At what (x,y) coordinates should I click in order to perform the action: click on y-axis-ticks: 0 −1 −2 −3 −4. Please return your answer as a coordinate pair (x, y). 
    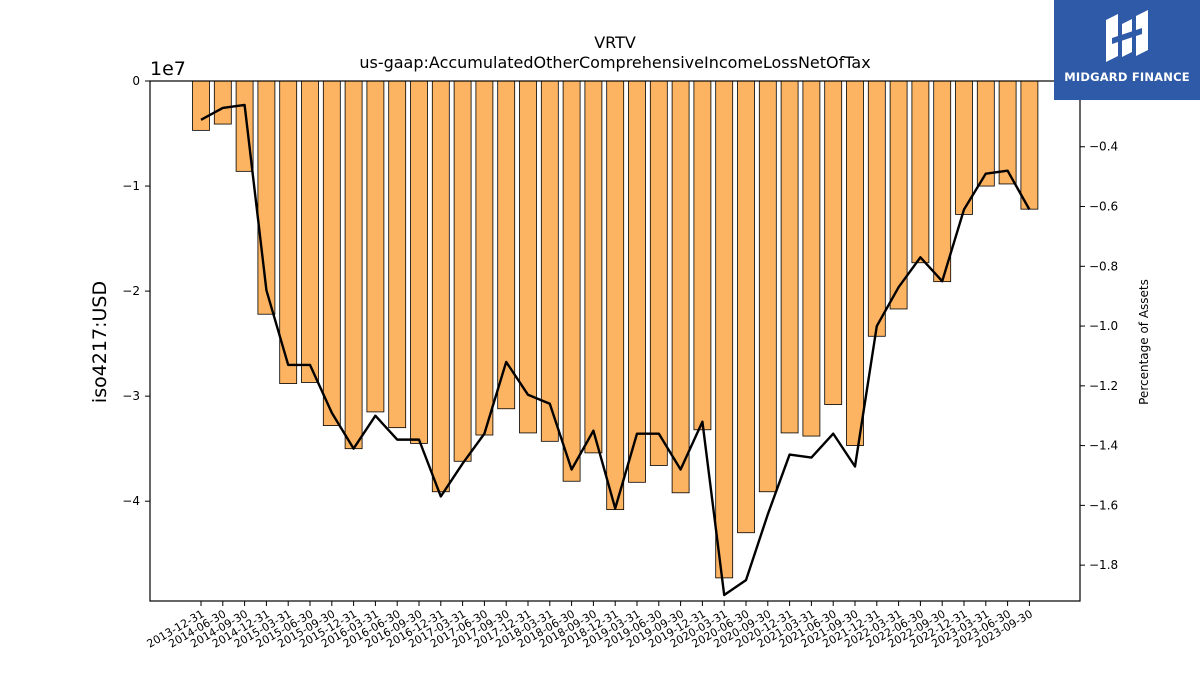
    Looking at the image, I should click on (136, 291).